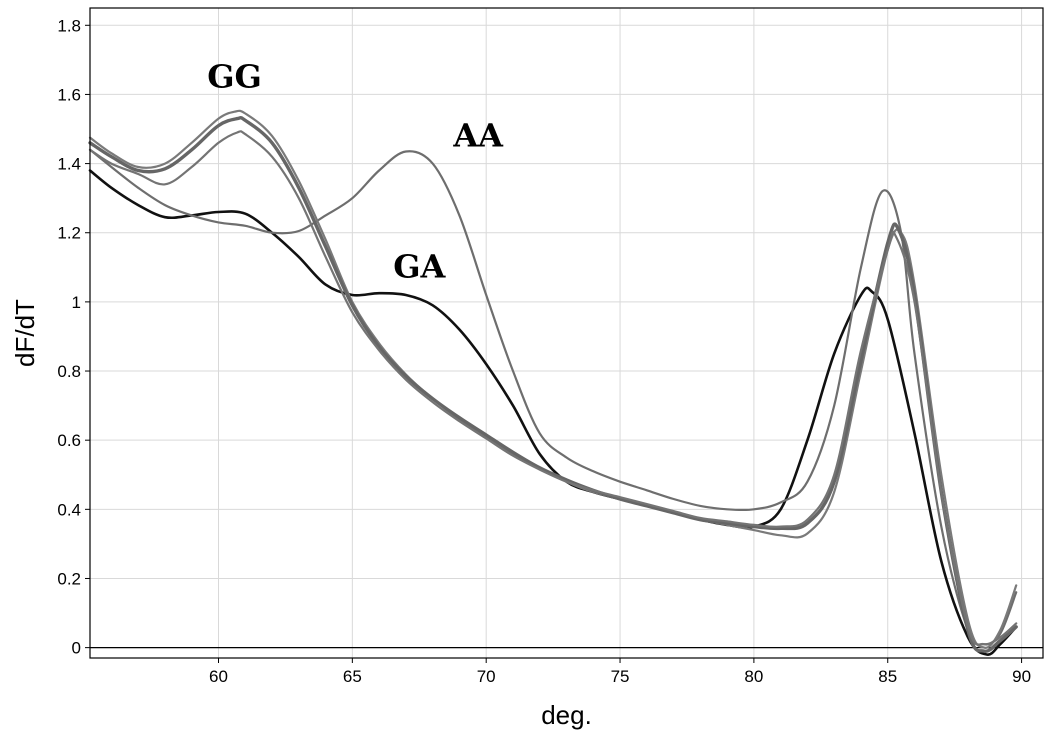 The image size is (1053, 732). I want to click on y-axis-title: dF/dT, so click(25, 333).